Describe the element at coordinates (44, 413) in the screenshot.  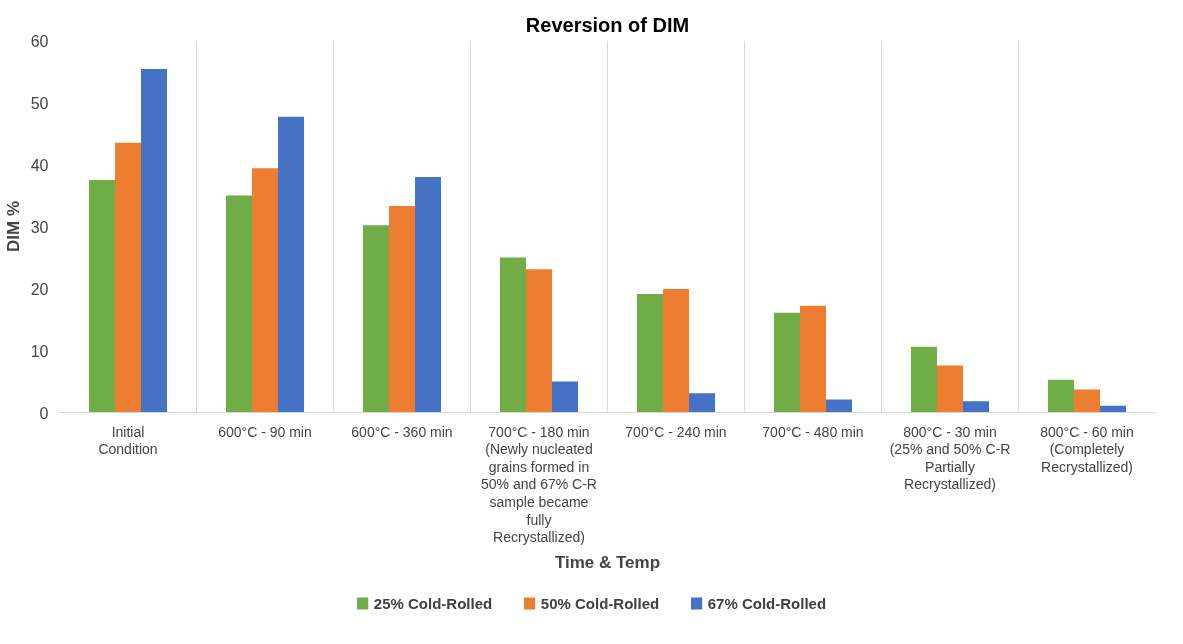
I see `y-tick-label: 0` at that location.